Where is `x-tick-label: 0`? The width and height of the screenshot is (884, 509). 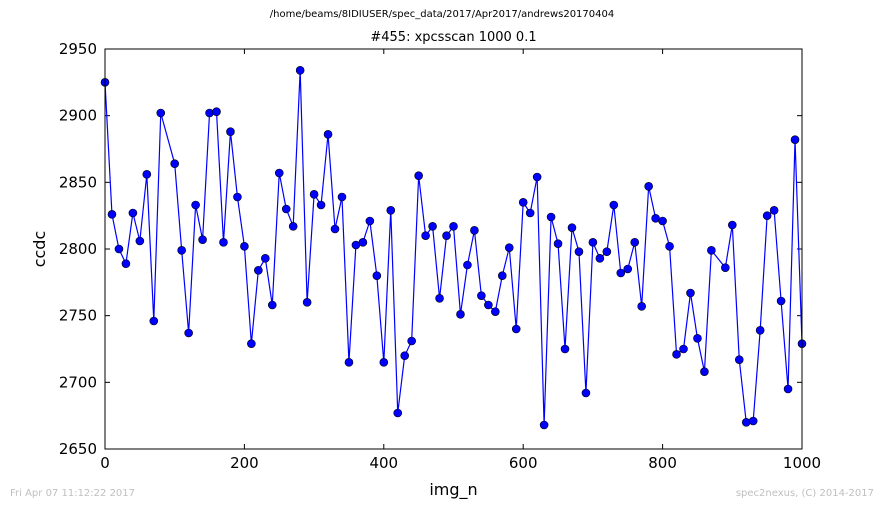 x-tick-label: 0 is located at coordinates (105, 463).